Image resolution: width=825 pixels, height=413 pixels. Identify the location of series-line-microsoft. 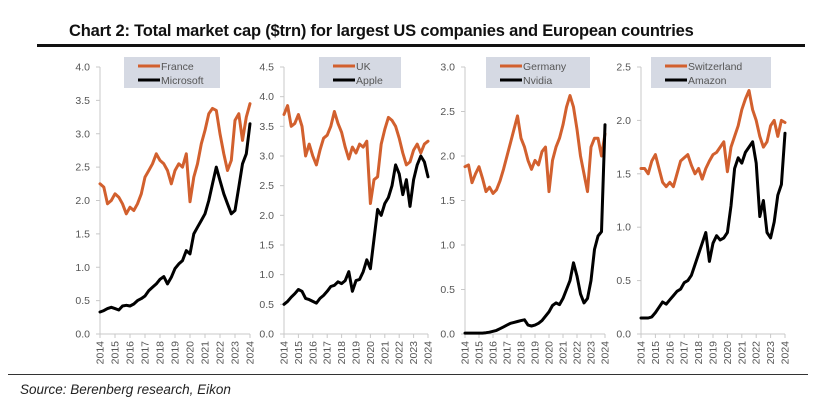
(175, 218).